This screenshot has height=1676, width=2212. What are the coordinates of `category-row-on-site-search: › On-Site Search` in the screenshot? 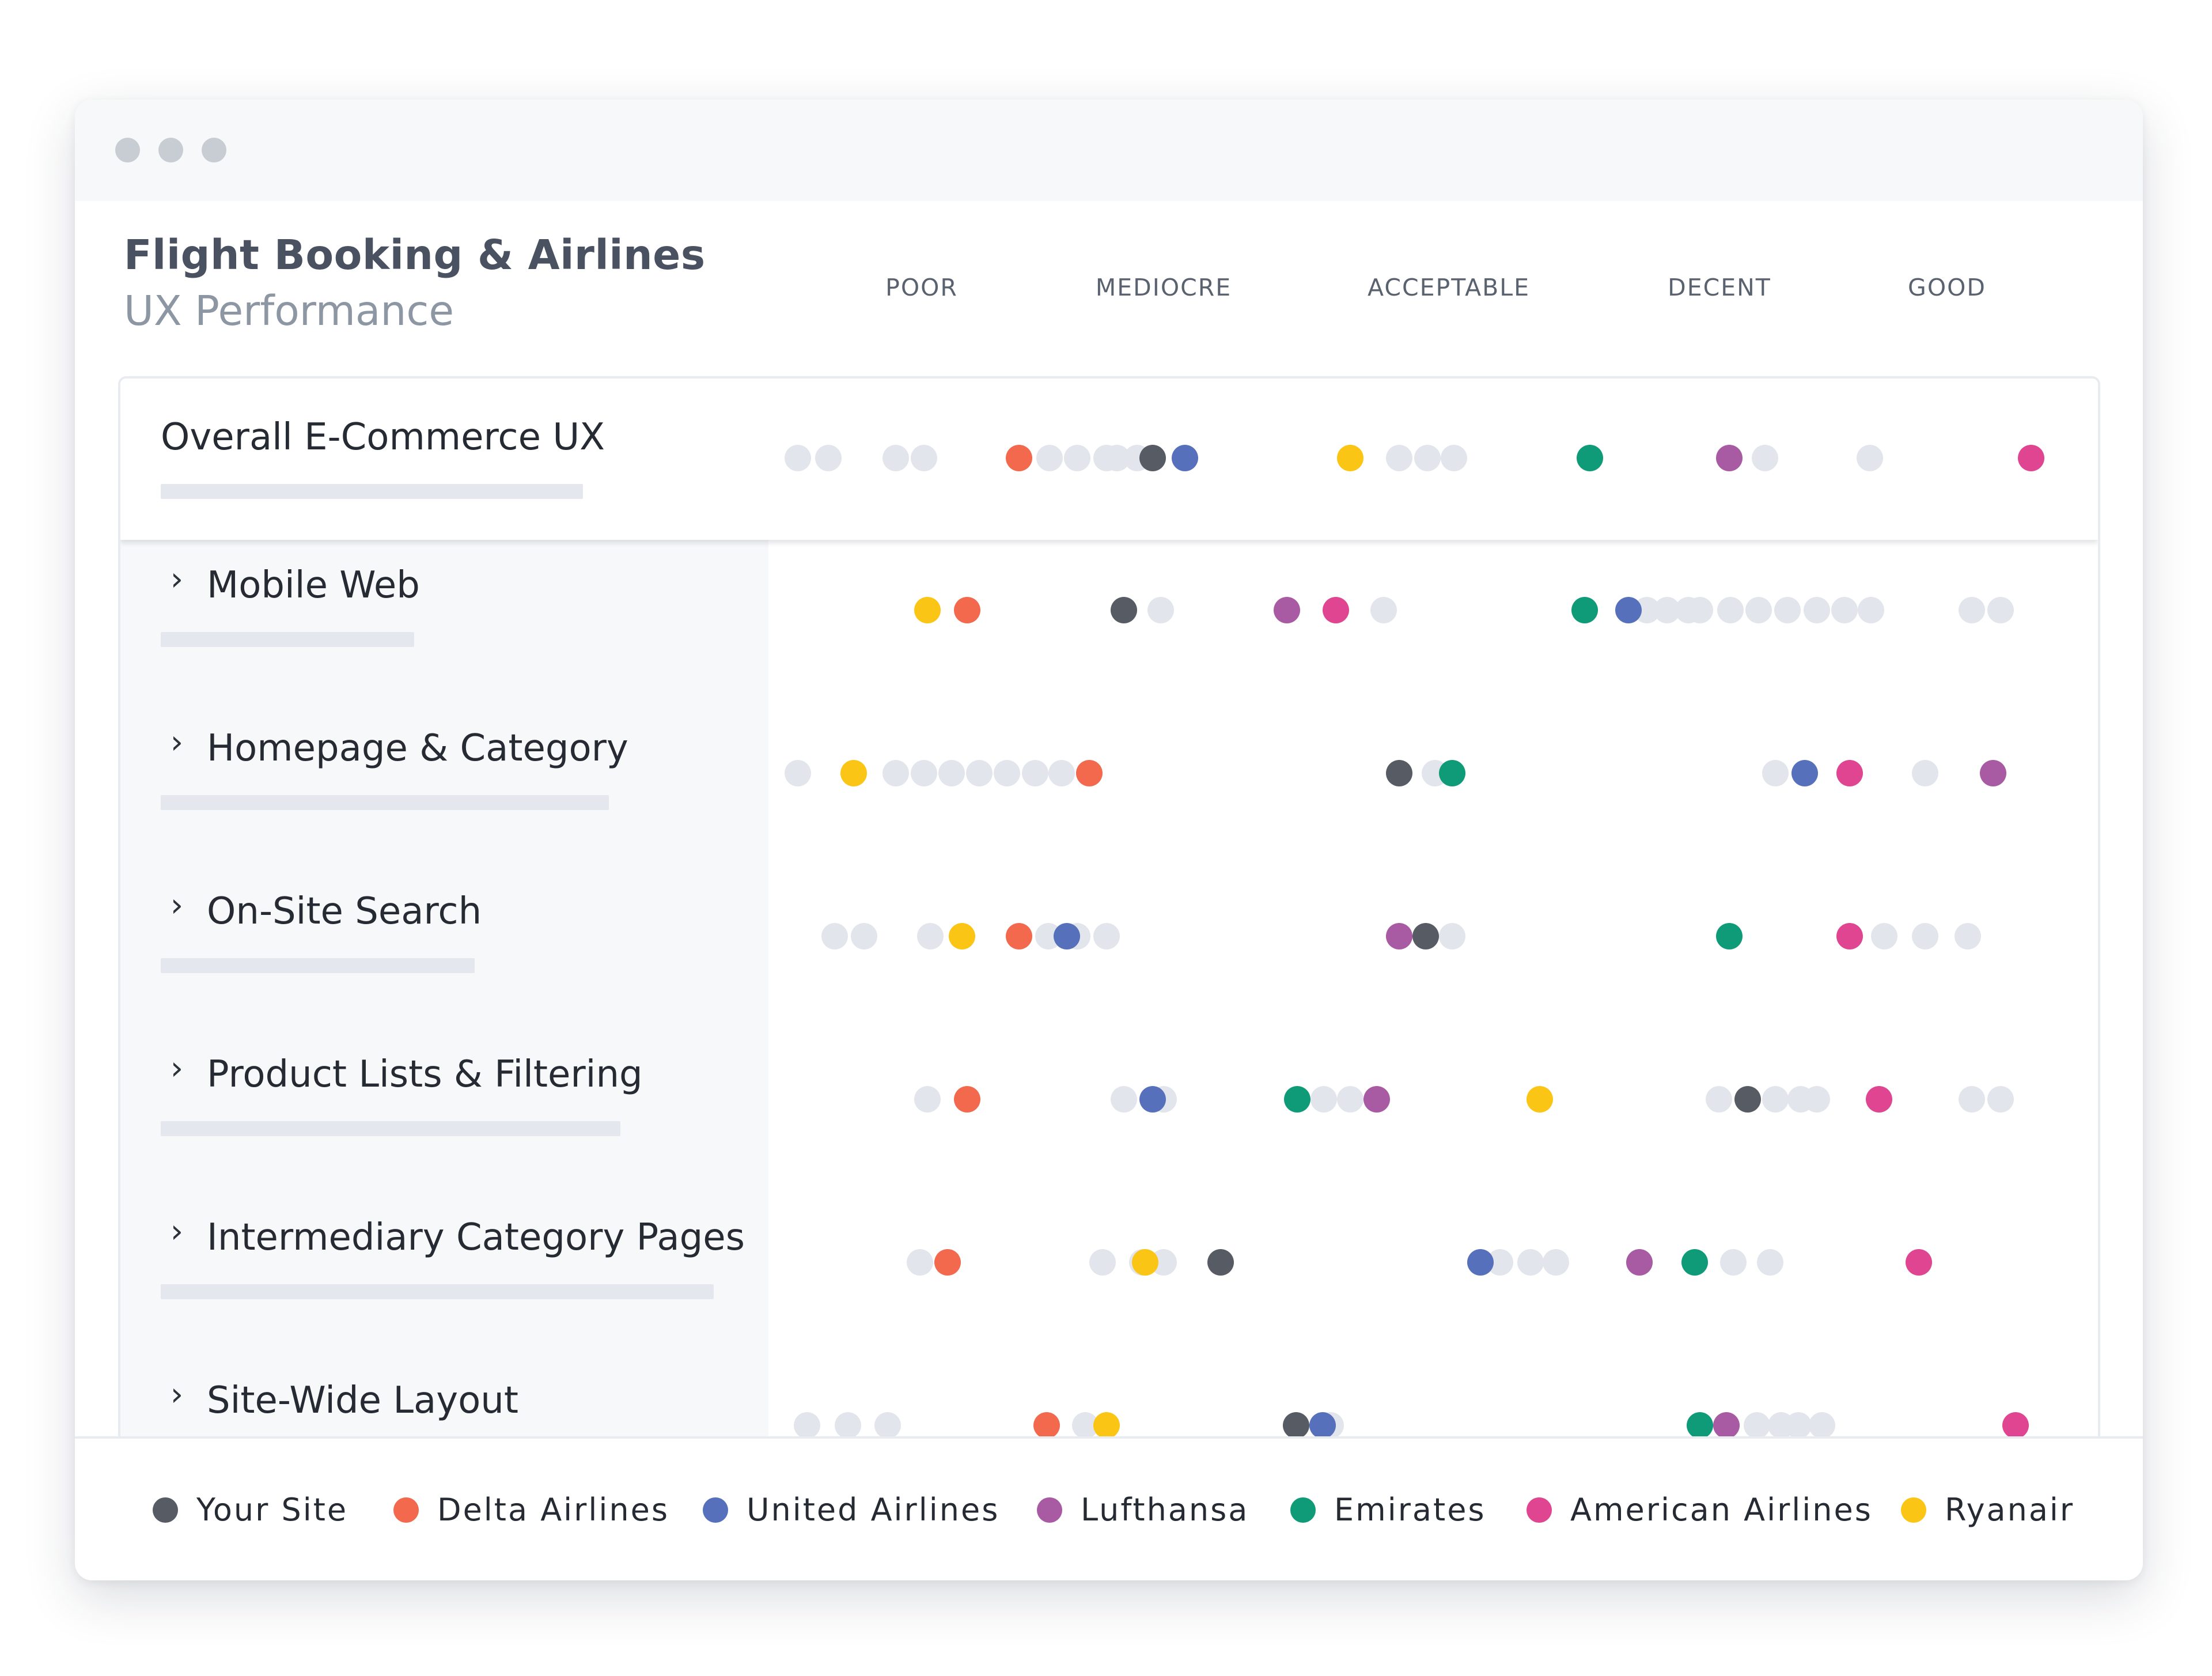 It's located at (1109, 947).